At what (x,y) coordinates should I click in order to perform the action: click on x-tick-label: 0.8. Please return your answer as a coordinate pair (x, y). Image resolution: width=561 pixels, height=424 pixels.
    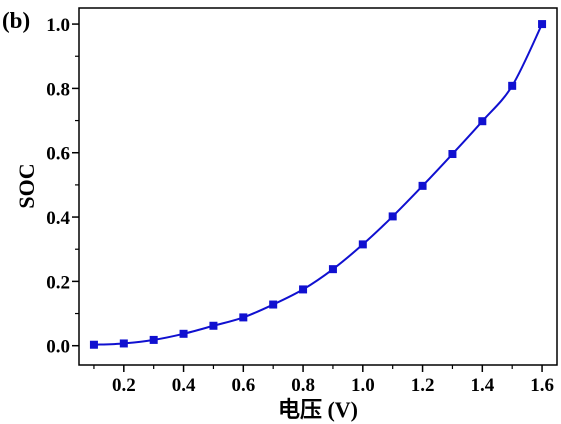
    Looking at the image, I should click on (303, 385).